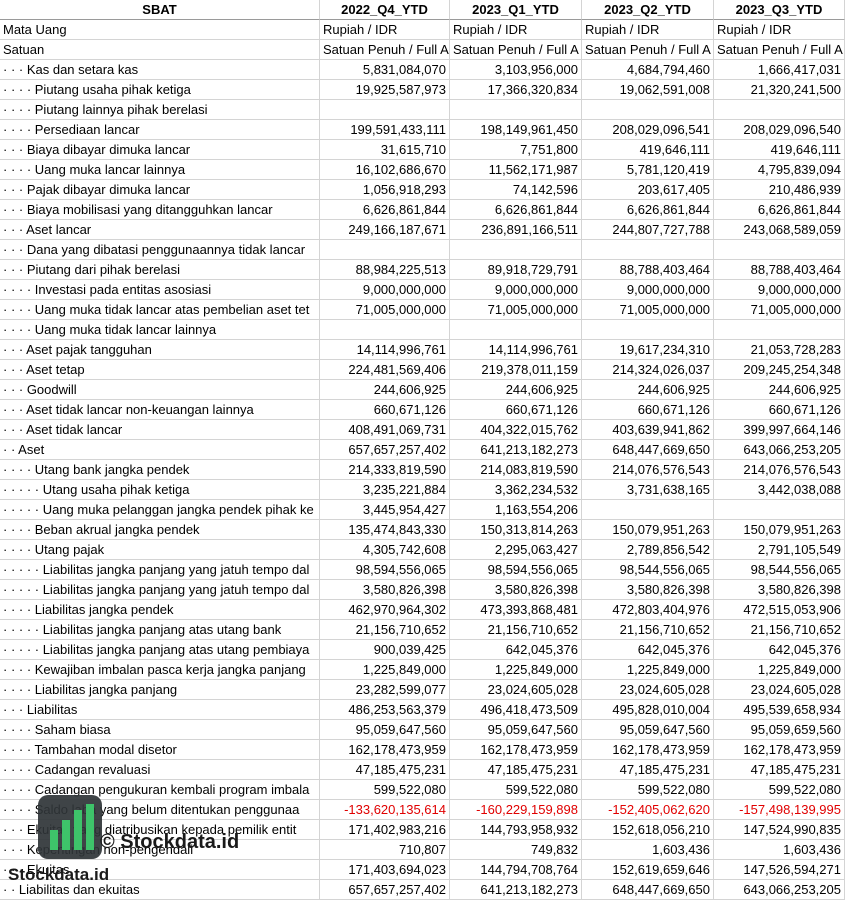 This screenshot has height=901, width=845. What do you see at coordinates (648, 10) in the screenshot?
I see `column-header: 2023_Q2_YTD` at bounding box center [648, 10].